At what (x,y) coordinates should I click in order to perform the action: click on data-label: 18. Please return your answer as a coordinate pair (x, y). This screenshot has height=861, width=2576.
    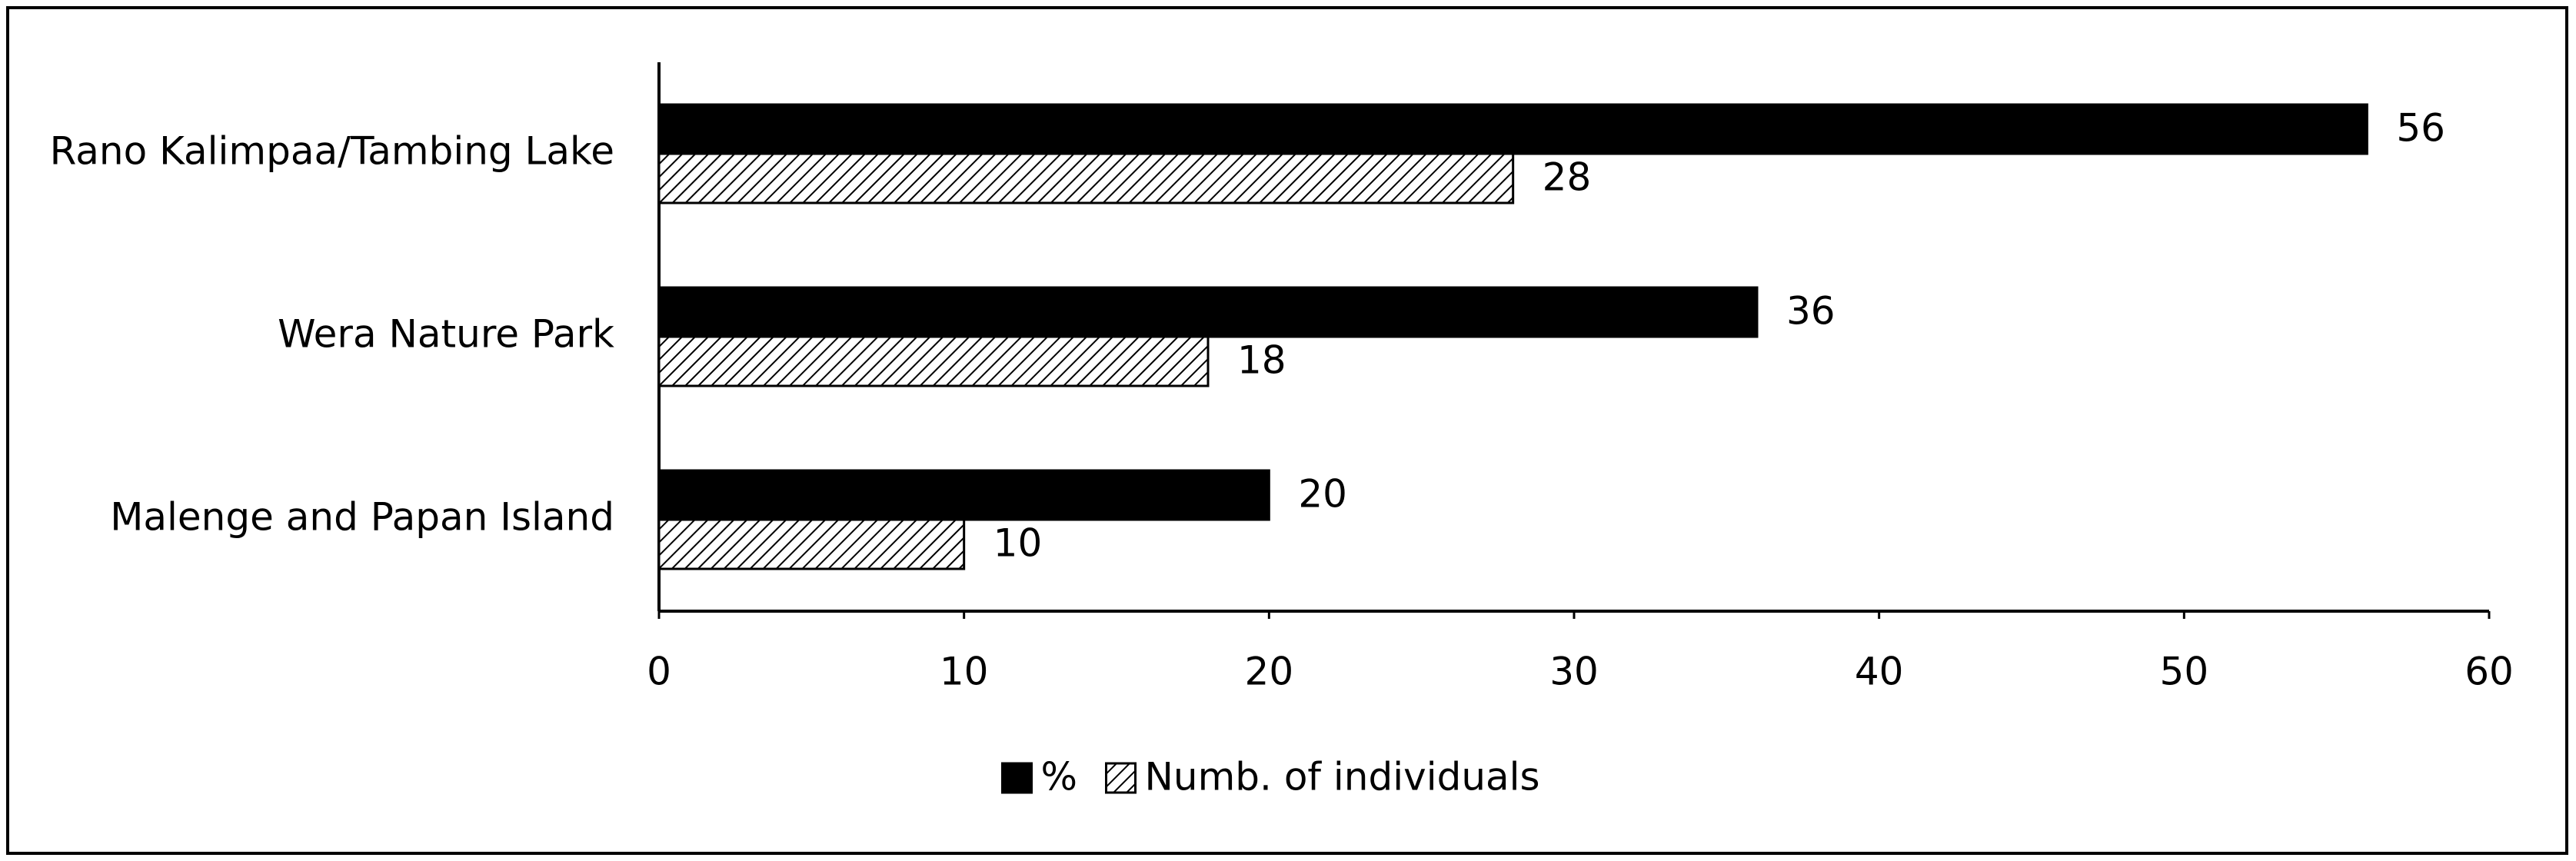
    Looking at the image, I should click on (1261, 360).